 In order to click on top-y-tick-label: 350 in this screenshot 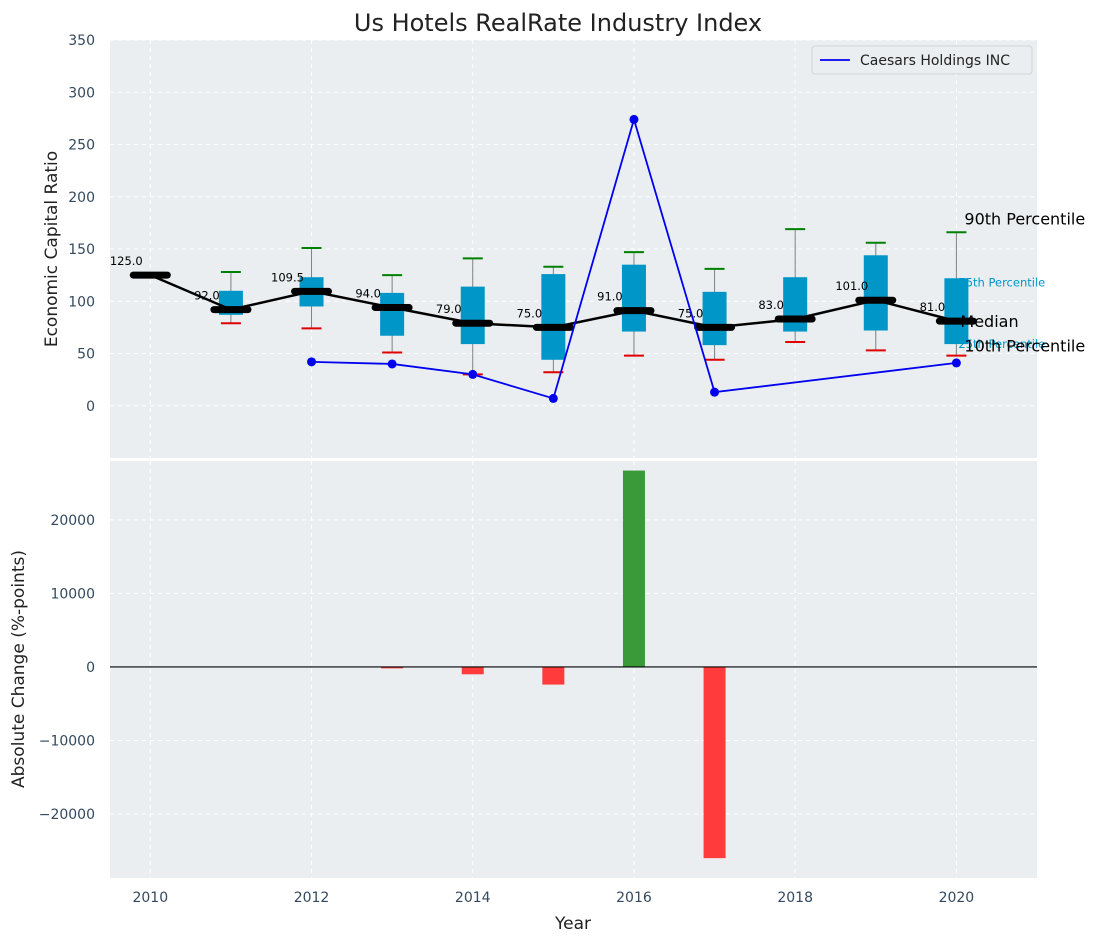, I will do `click(81, 41)`.